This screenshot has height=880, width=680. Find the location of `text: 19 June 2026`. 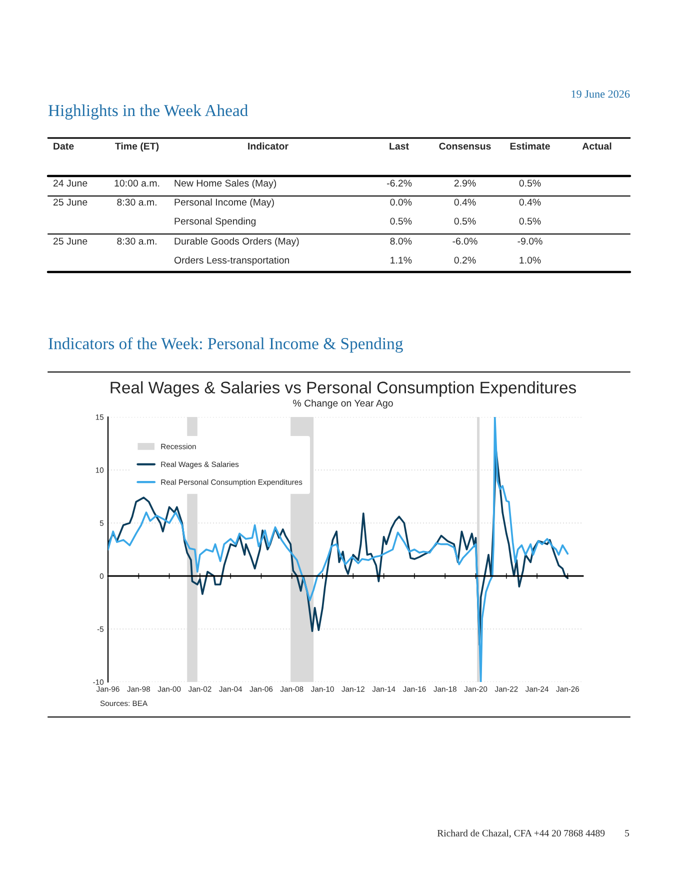

text: 19 June 2026 is located at coordinates (601, 94).